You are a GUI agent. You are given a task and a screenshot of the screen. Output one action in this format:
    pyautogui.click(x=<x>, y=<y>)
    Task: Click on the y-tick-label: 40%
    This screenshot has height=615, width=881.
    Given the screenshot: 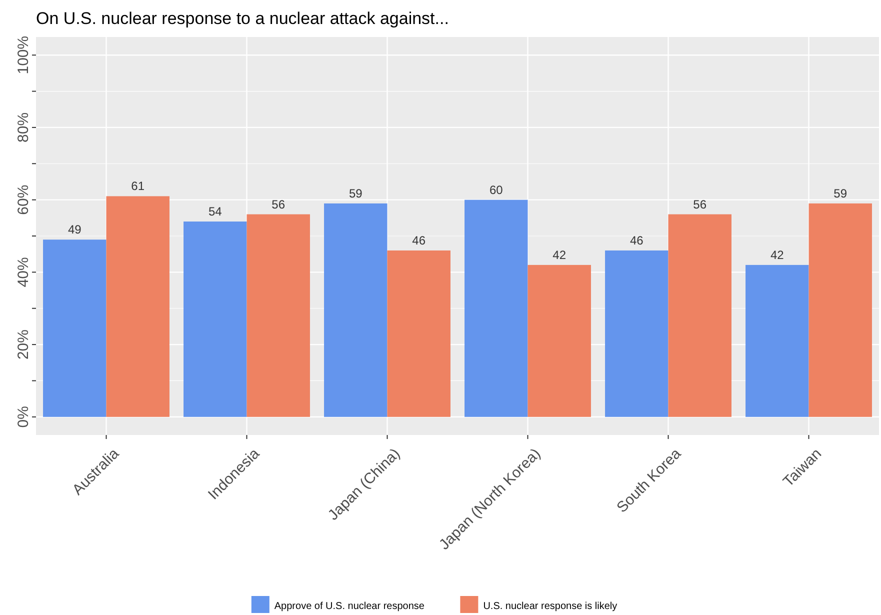 What is the action you would take?
    pyautogui.click(x=23, y=272)
    